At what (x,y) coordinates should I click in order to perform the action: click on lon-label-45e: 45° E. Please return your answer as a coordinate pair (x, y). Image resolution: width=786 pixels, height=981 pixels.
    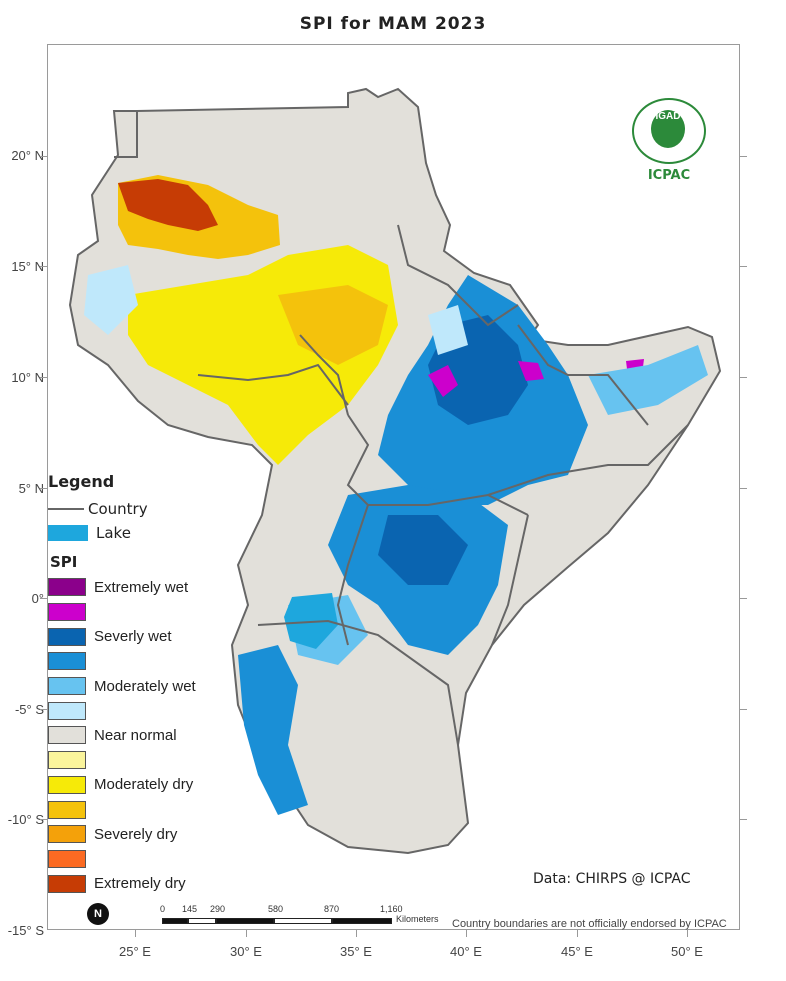
    Looking at the image, I should click on (577, 951).